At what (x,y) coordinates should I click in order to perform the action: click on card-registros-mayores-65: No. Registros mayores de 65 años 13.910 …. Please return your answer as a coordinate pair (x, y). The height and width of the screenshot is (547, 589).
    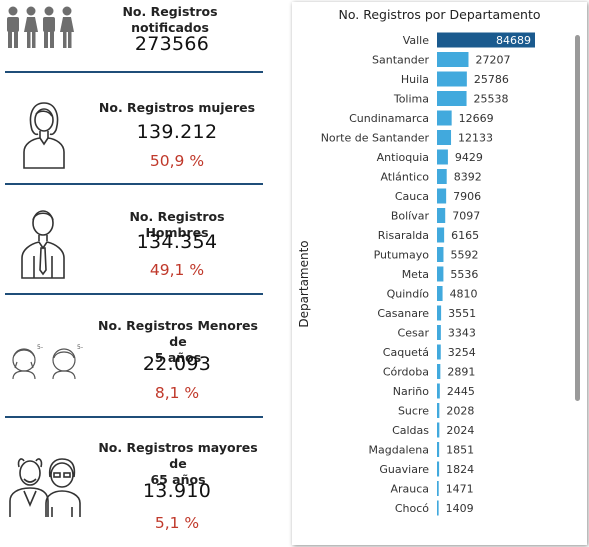
    Looking at the image, I should click on (135, 481).